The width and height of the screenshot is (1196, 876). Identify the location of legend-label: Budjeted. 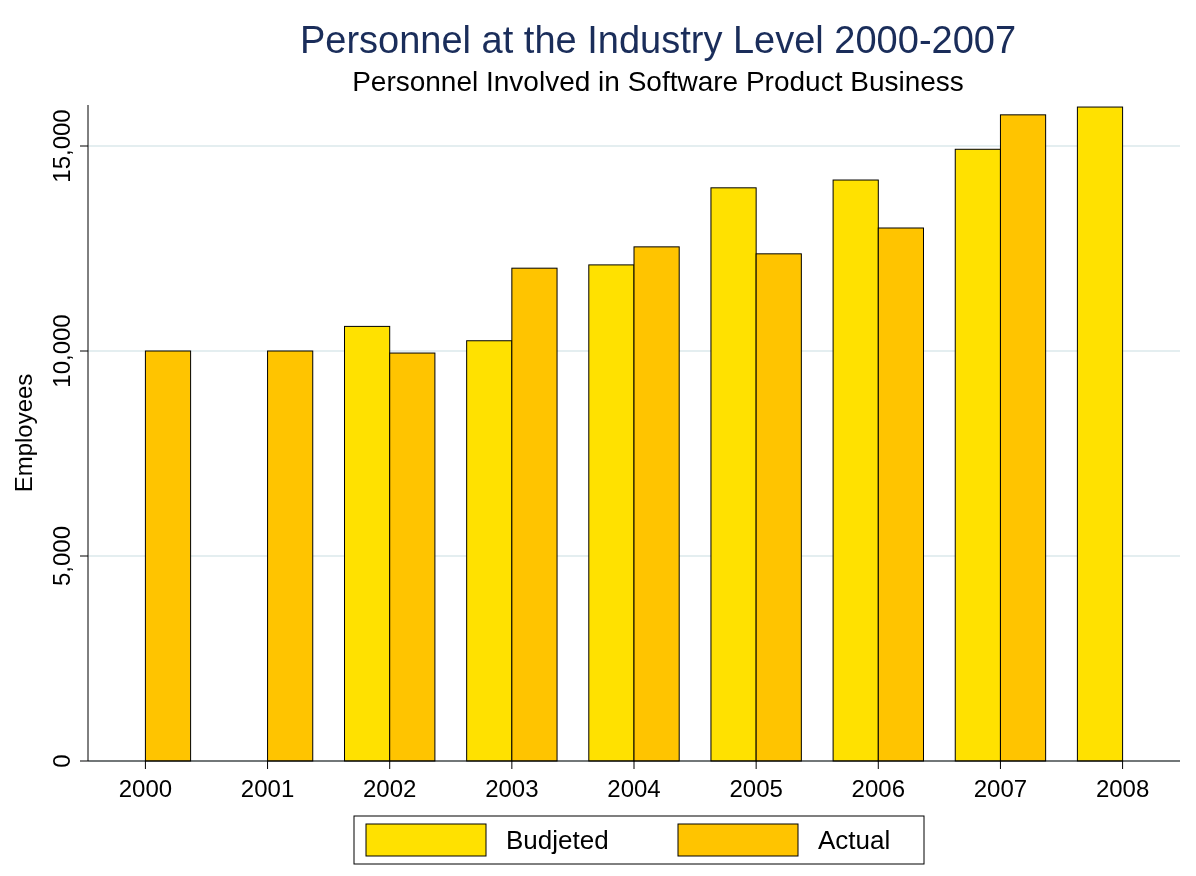
(557, 840).